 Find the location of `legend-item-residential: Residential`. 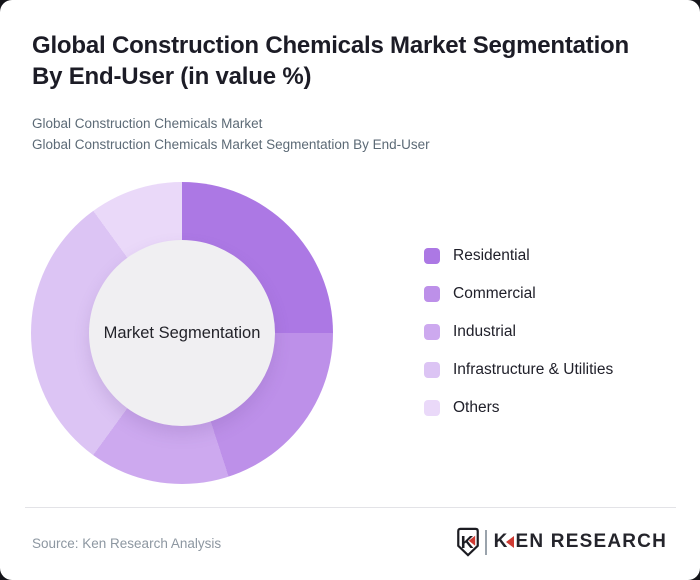

legend-item-residential: Residential is located at coordinates (518, 255).